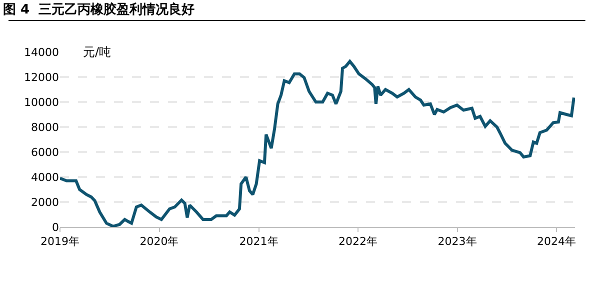  What do you see at coordinates (457, 241) in the screenshot?
I see `x-tick-label: 2023年` at bounding box center [457, 241].